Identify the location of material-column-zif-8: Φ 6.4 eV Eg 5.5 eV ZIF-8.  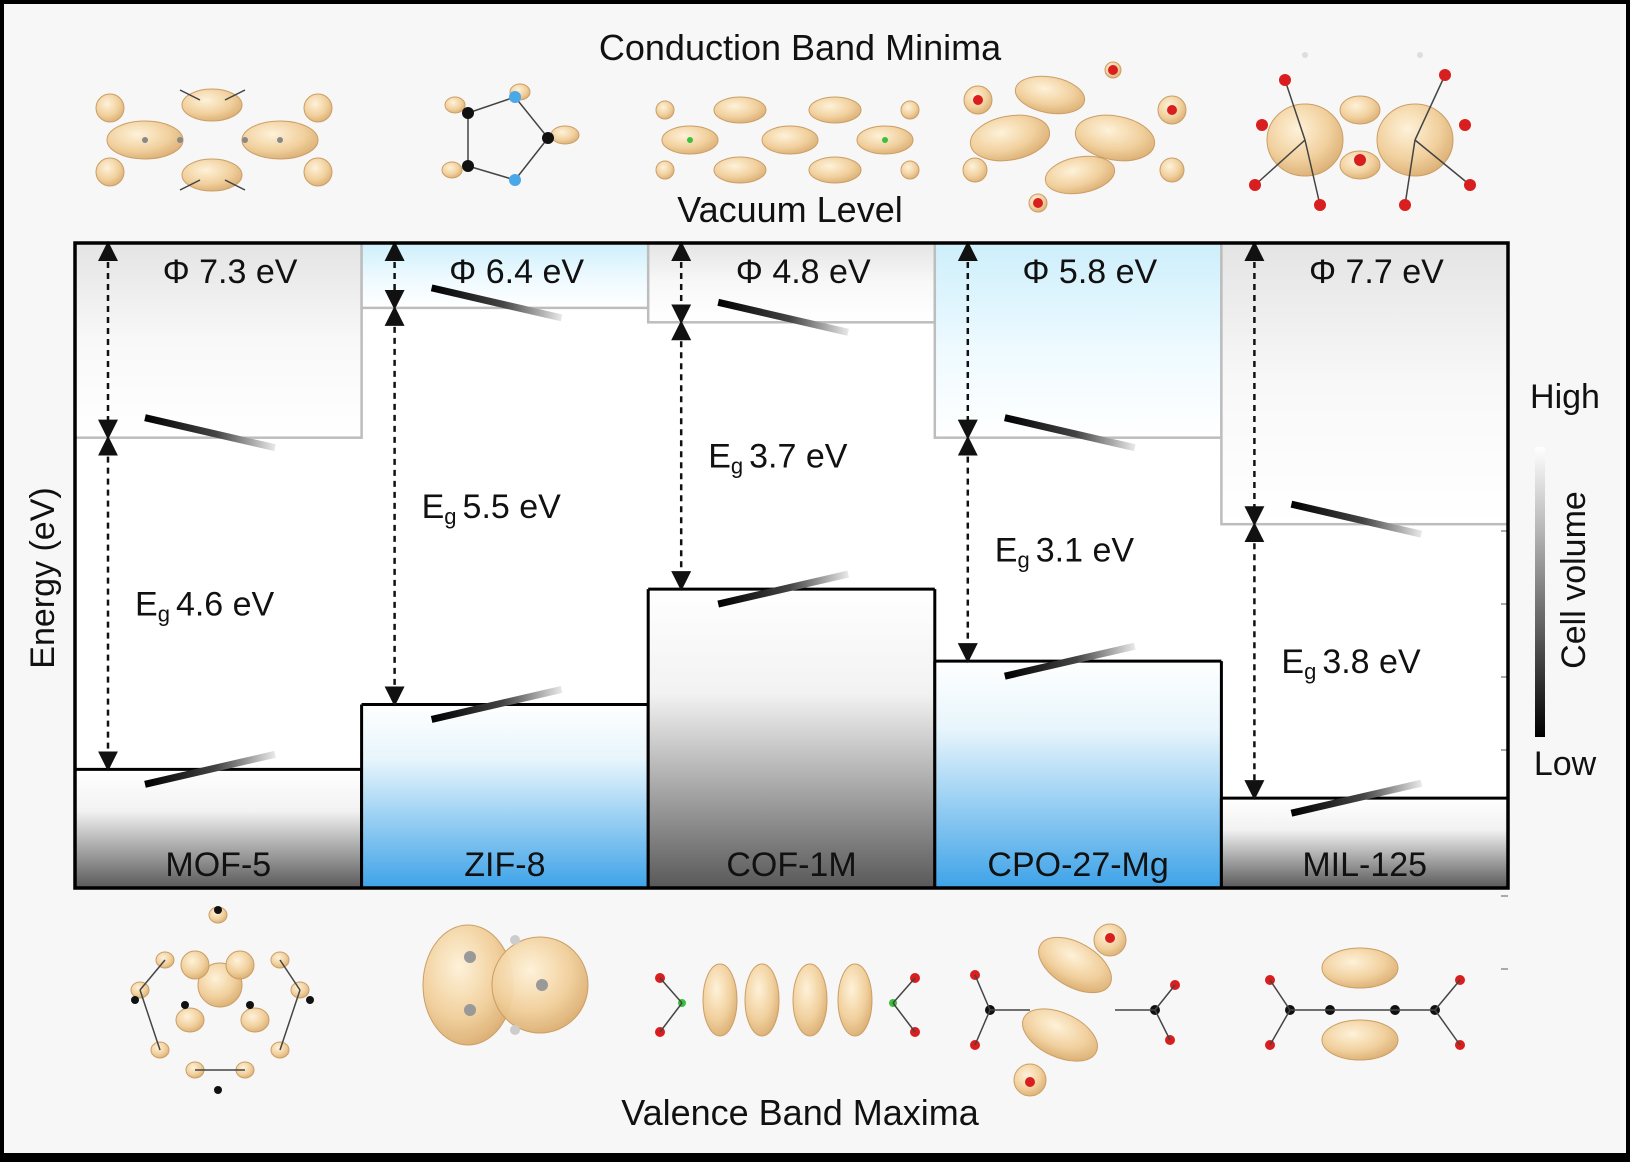
(505, 564).